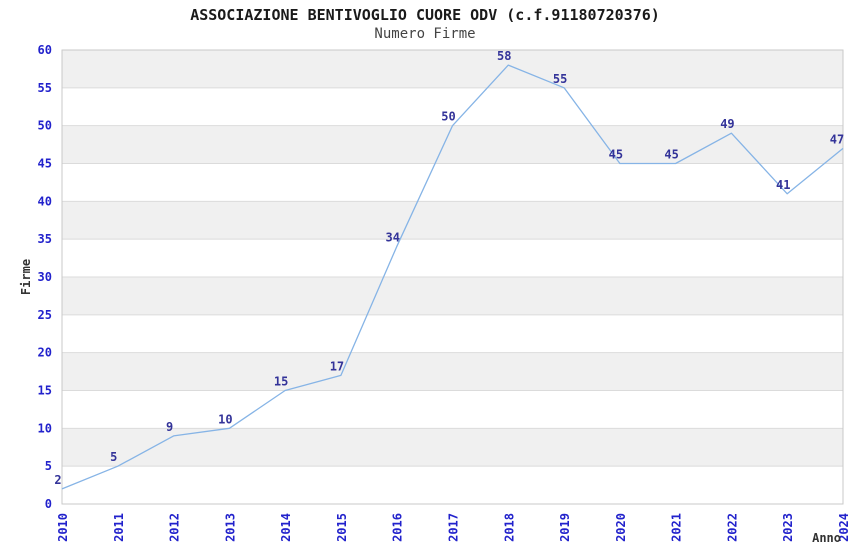 The image size is (850, 550). I want to click on data-label: 17, so click(337, 366).